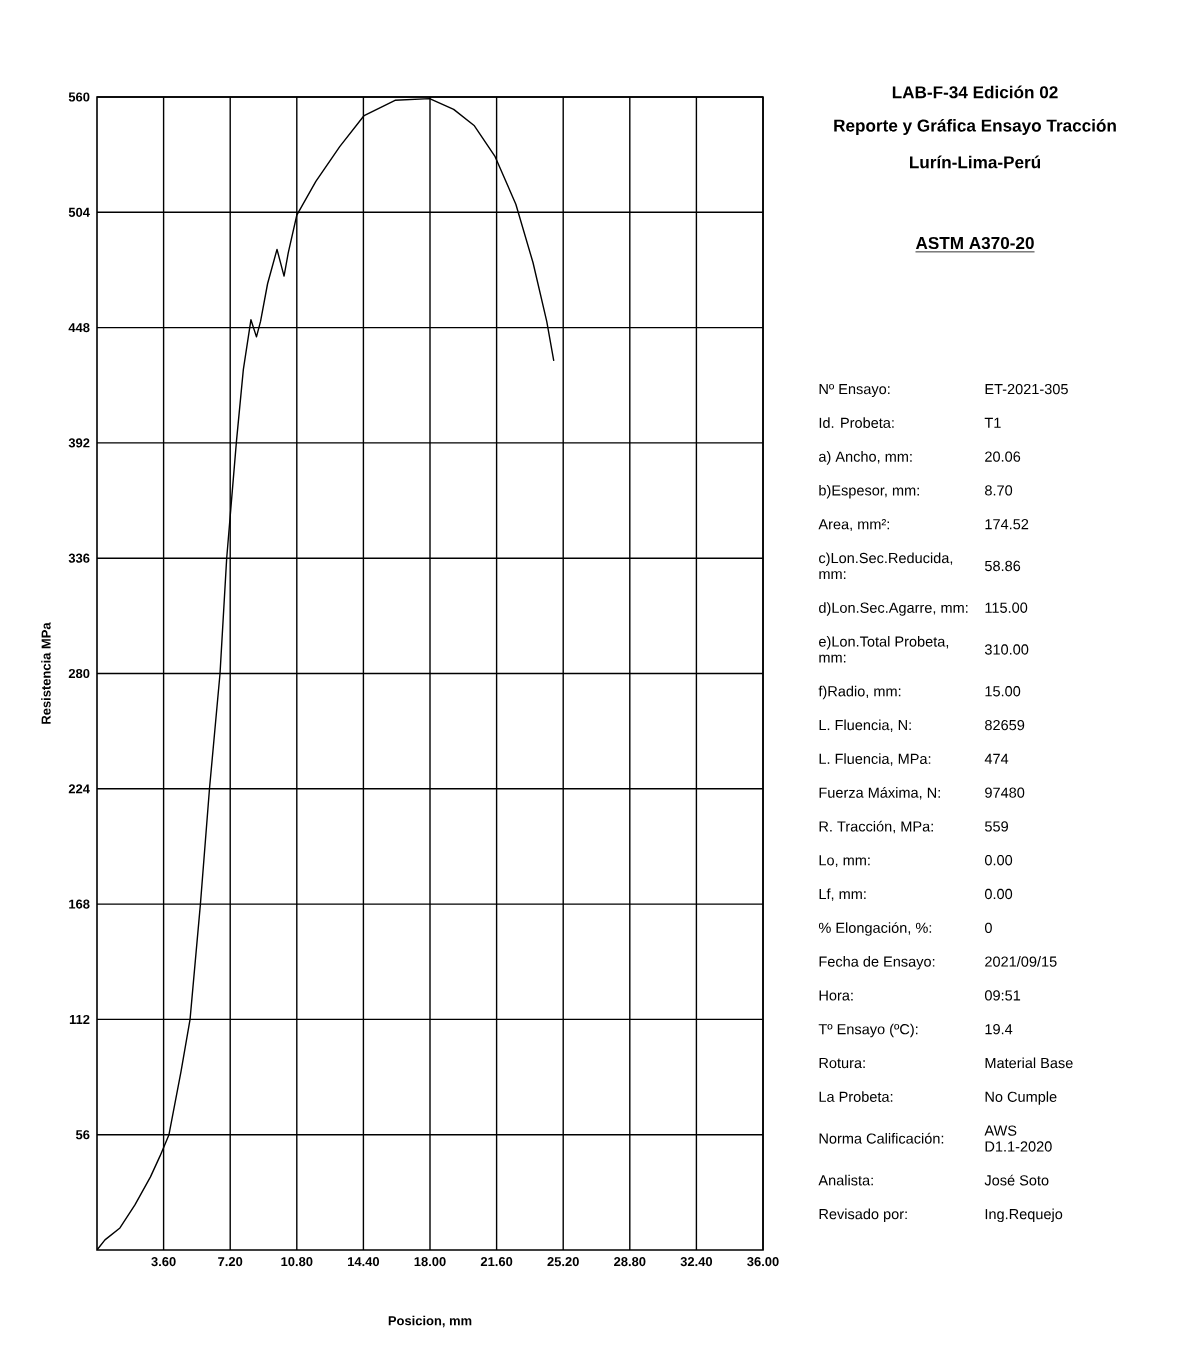 Image resolution: width=1187 pixels, height=1358 pixels. Describe the element at coordinates (364, 1262) in the screenshot. I see `x-tick-label: 14.40` at that location.